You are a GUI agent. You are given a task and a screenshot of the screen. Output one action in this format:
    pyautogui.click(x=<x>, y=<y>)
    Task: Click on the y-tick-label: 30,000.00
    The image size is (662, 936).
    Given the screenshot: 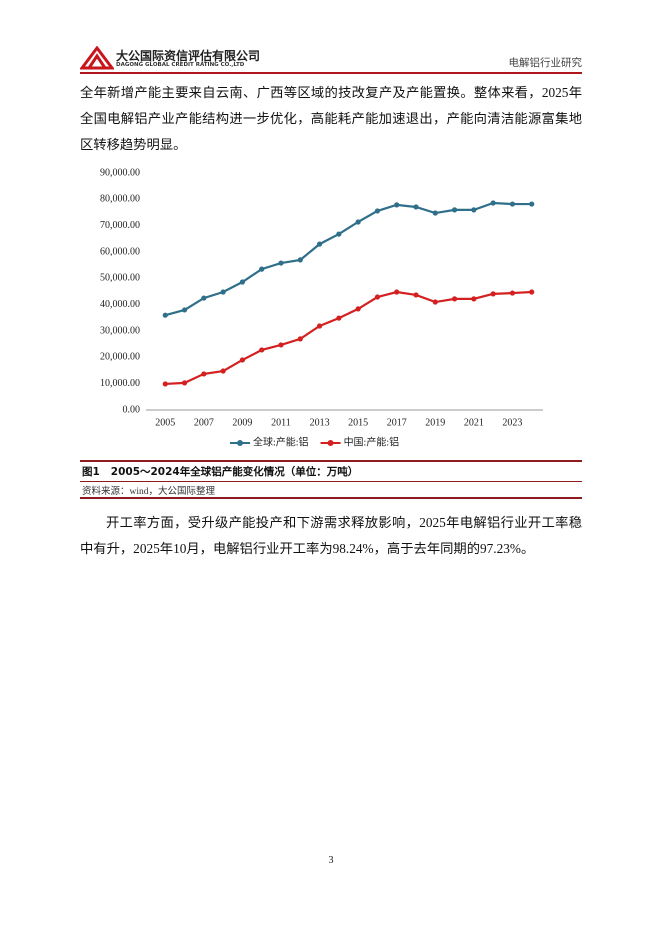 What is the action you would take?
    pyautogui.click(x=120, y=330)
    